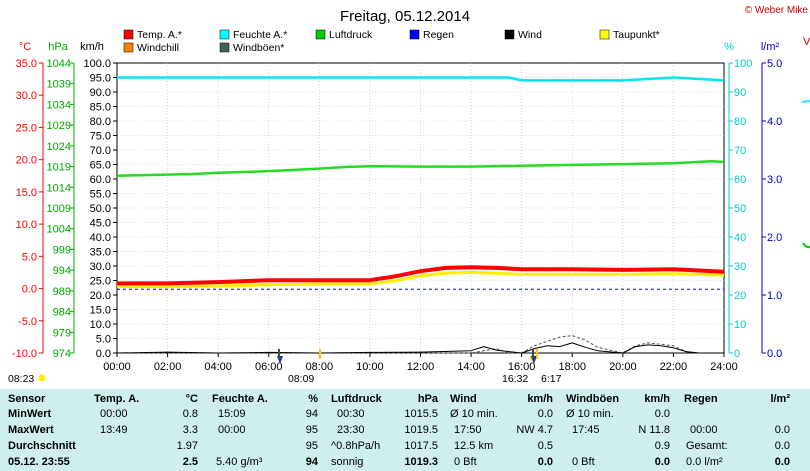 The height and width of the screenshot is (471, 810). What do you see at coordinates (103, 354) in the screenshot?
I see `axis-tick-label-kmh: 0.0` at bounding box center [103, 354].